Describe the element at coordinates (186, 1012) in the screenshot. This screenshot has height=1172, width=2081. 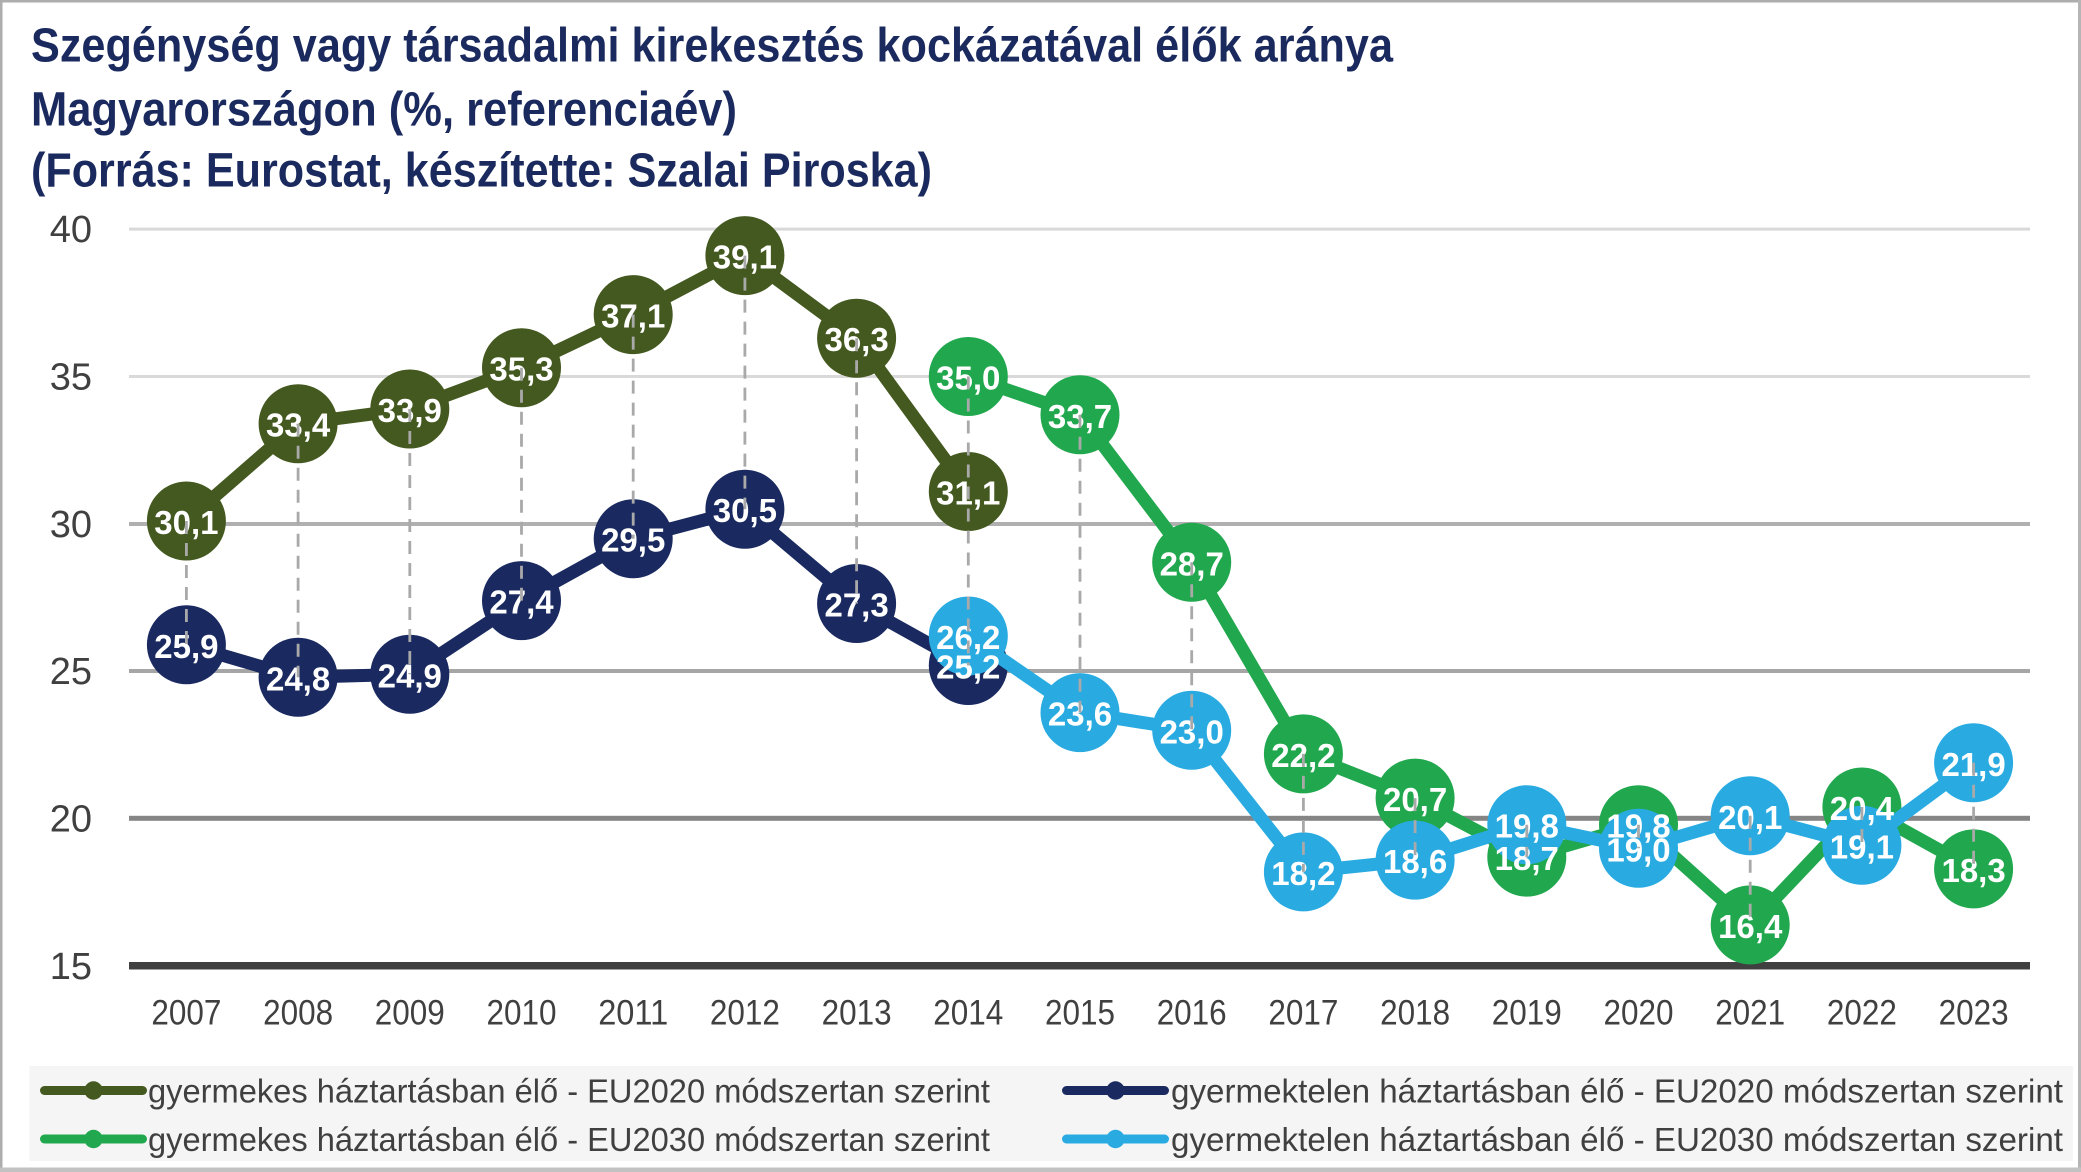
I see `svg-text: 2007` at that location.